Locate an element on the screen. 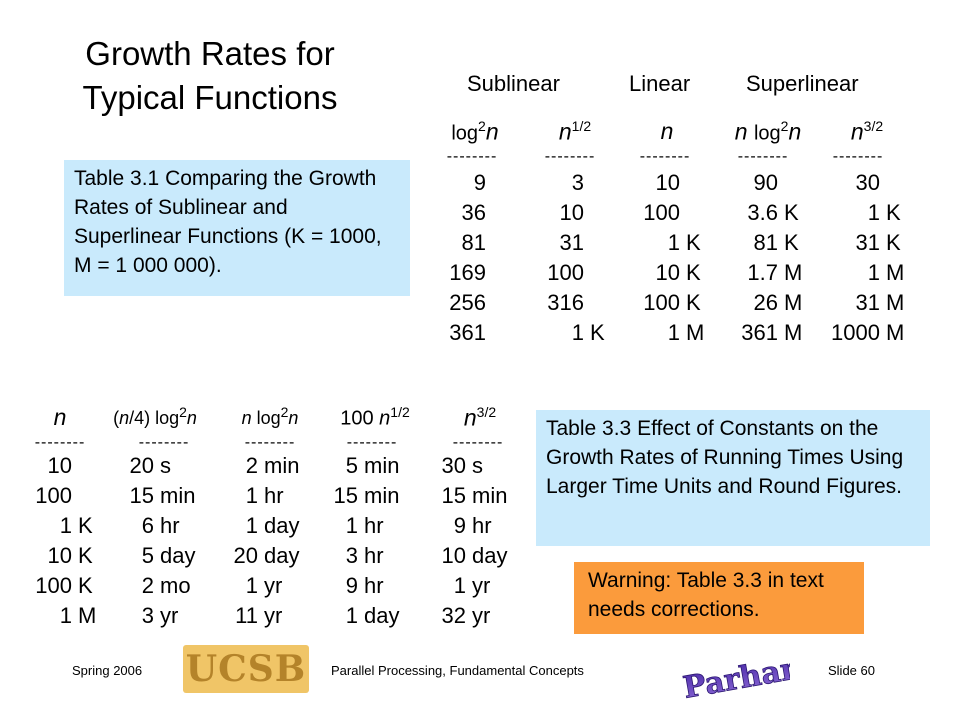 The width and height of the screenshot is (960, 720). table-cell: 10 K is located at coordinates (65, 556).